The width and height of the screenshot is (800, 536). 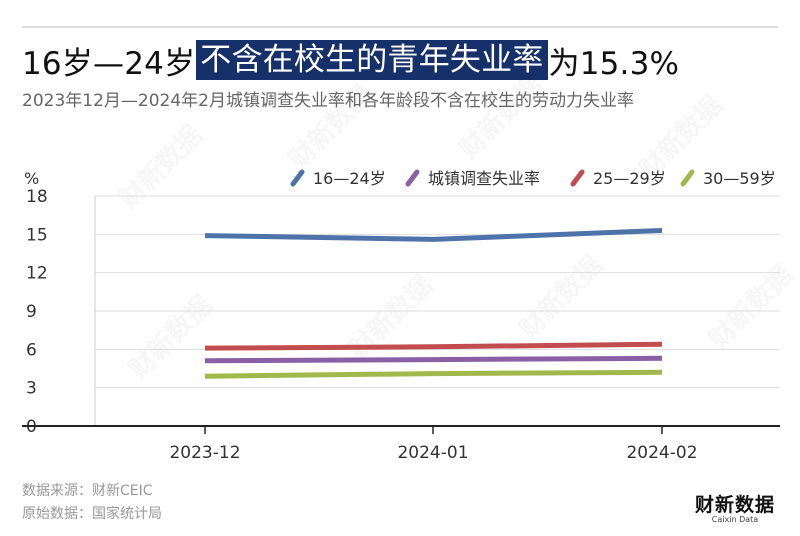 I want to click on top-rule, so click(x=400, y=27).